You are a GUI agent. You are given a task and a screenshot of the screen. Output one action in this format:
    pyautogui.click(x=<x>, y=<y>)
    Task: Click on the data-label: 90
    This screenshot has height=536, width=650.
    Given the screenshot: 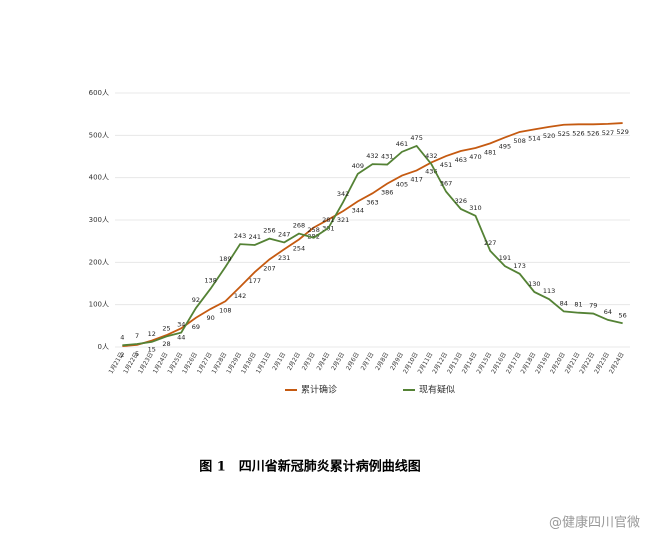 What is the action you would take?
    pyautogui.click(x=211, y=318)
    